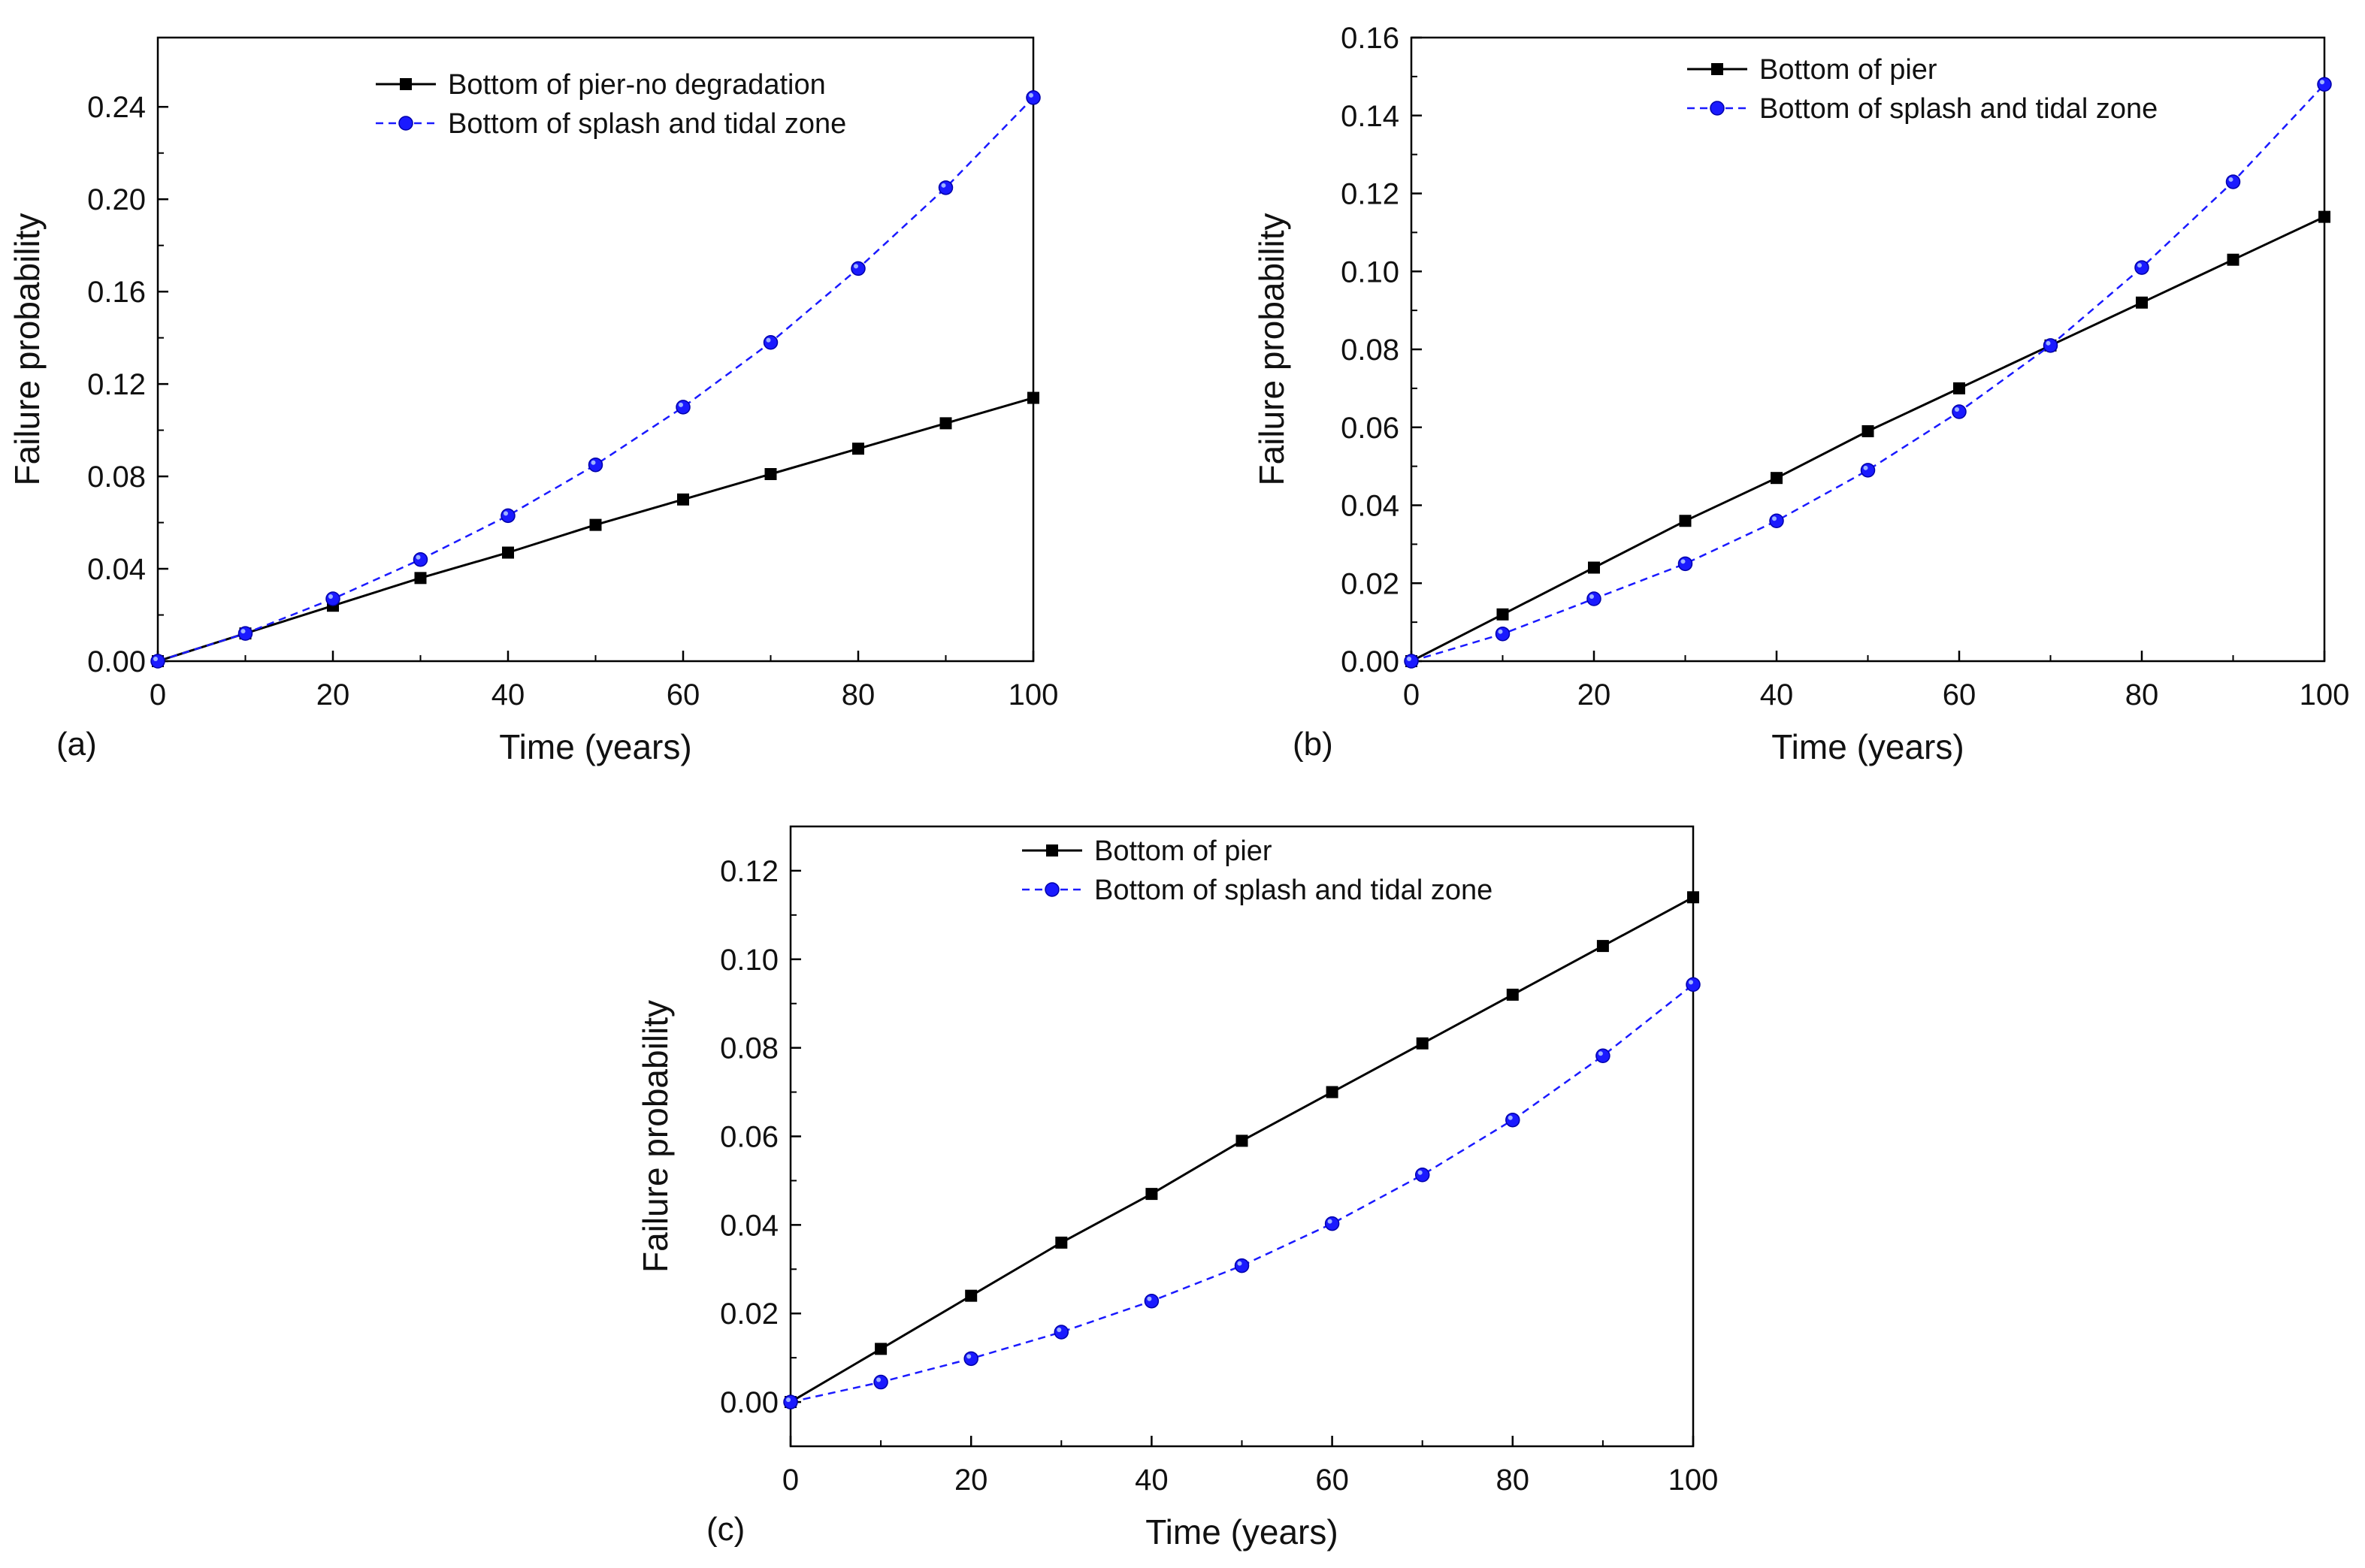  I want to click on x-tick-label: 0, so click(791, 1480).